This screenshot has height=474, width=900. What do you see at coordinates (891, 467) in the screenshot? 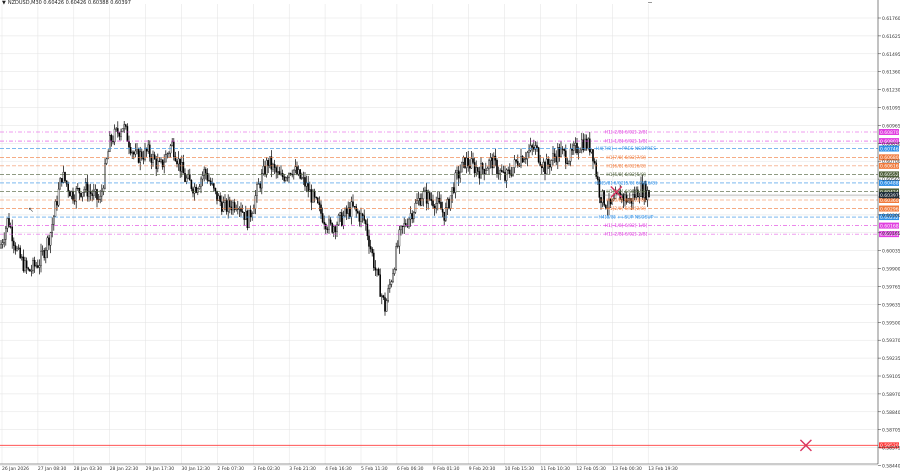
I see `price-axis-label: 0.58440` at bounding box center [891, 467].